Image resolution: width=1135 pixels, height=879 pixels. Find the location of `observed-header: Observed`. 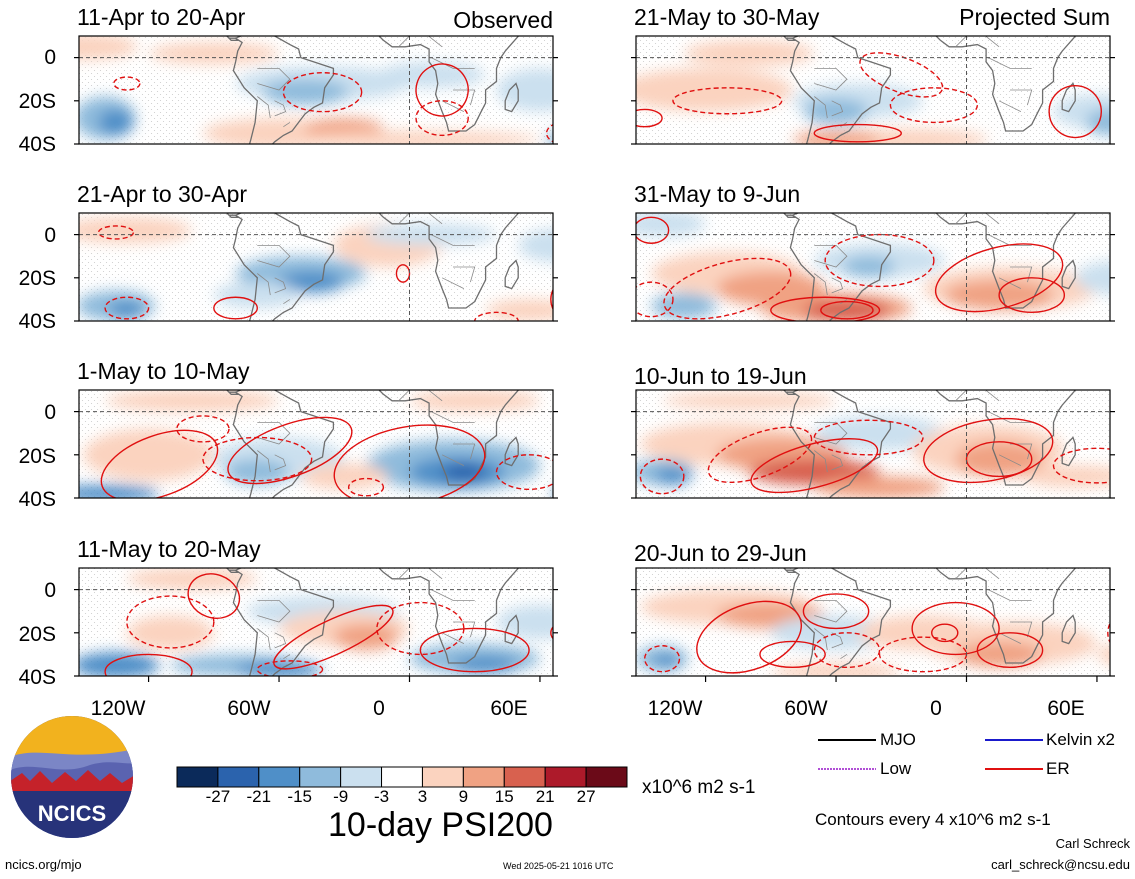

observed-header: Observed is located at coordinates (503, 20).